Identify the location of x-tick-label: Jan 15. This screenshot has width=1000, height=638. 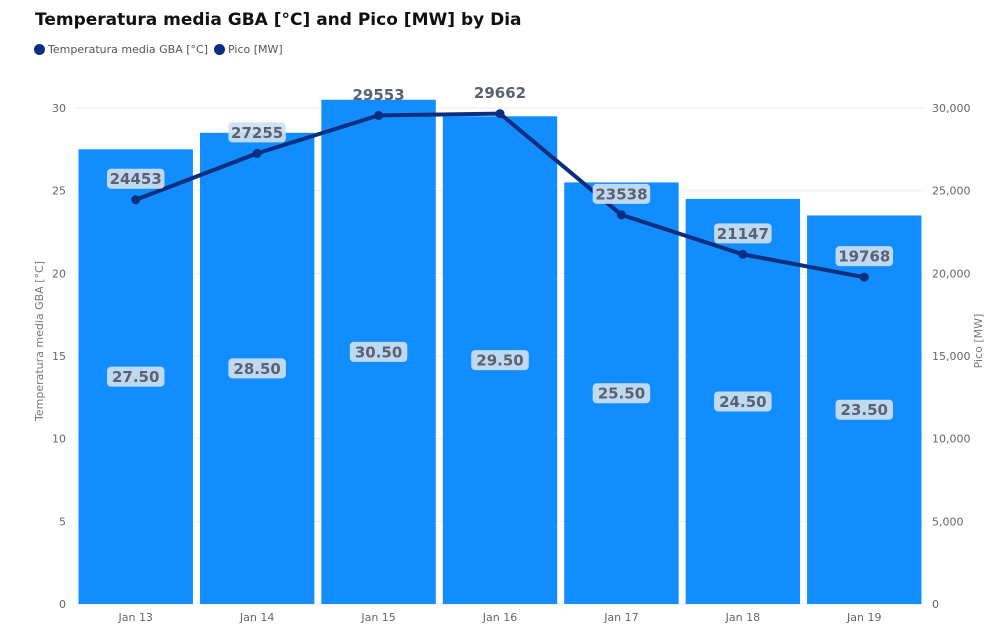
(377, 617).